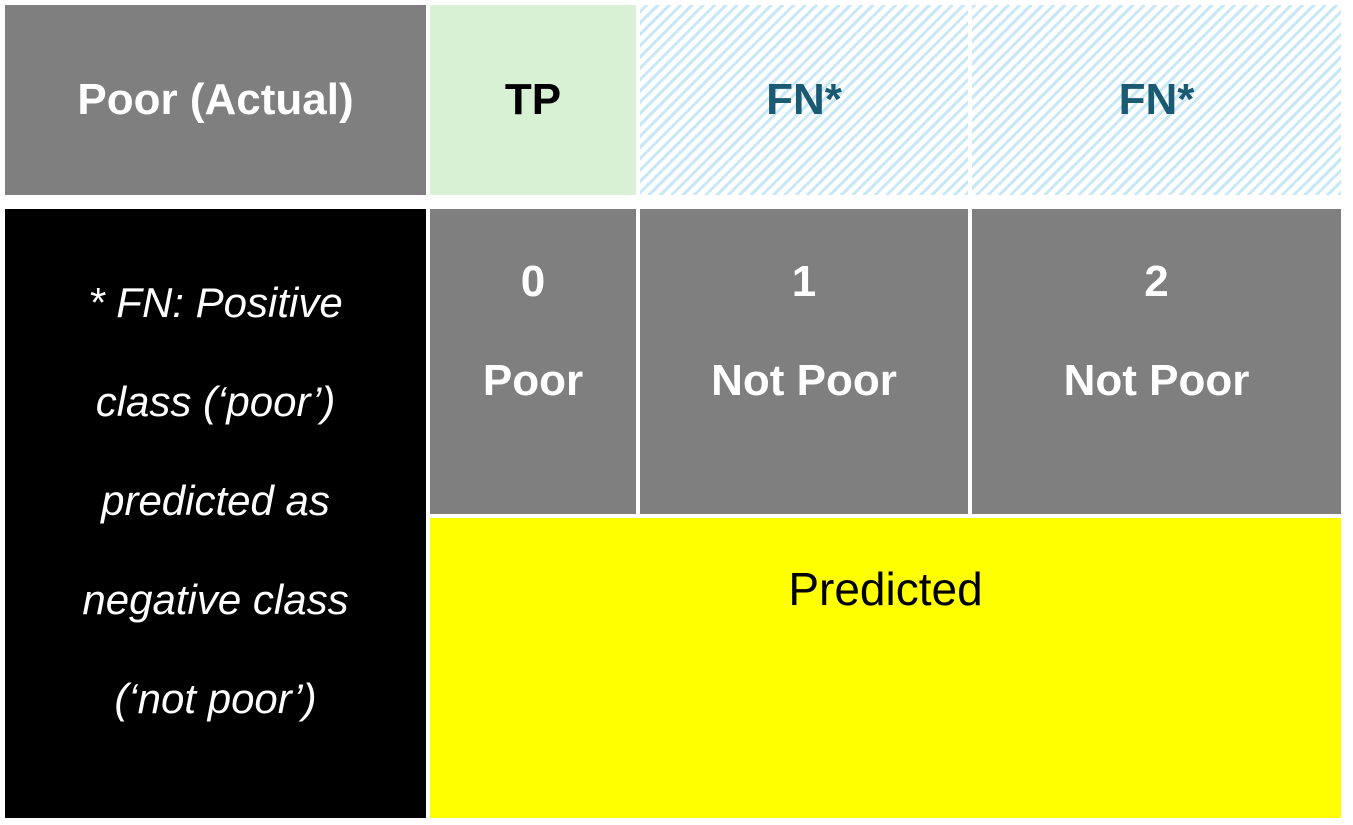 The width and height of the screenshot is (1353, 825). Describe the element at coordinates (804, 281) in the screenshot. I see `class-number: 1` at that location.